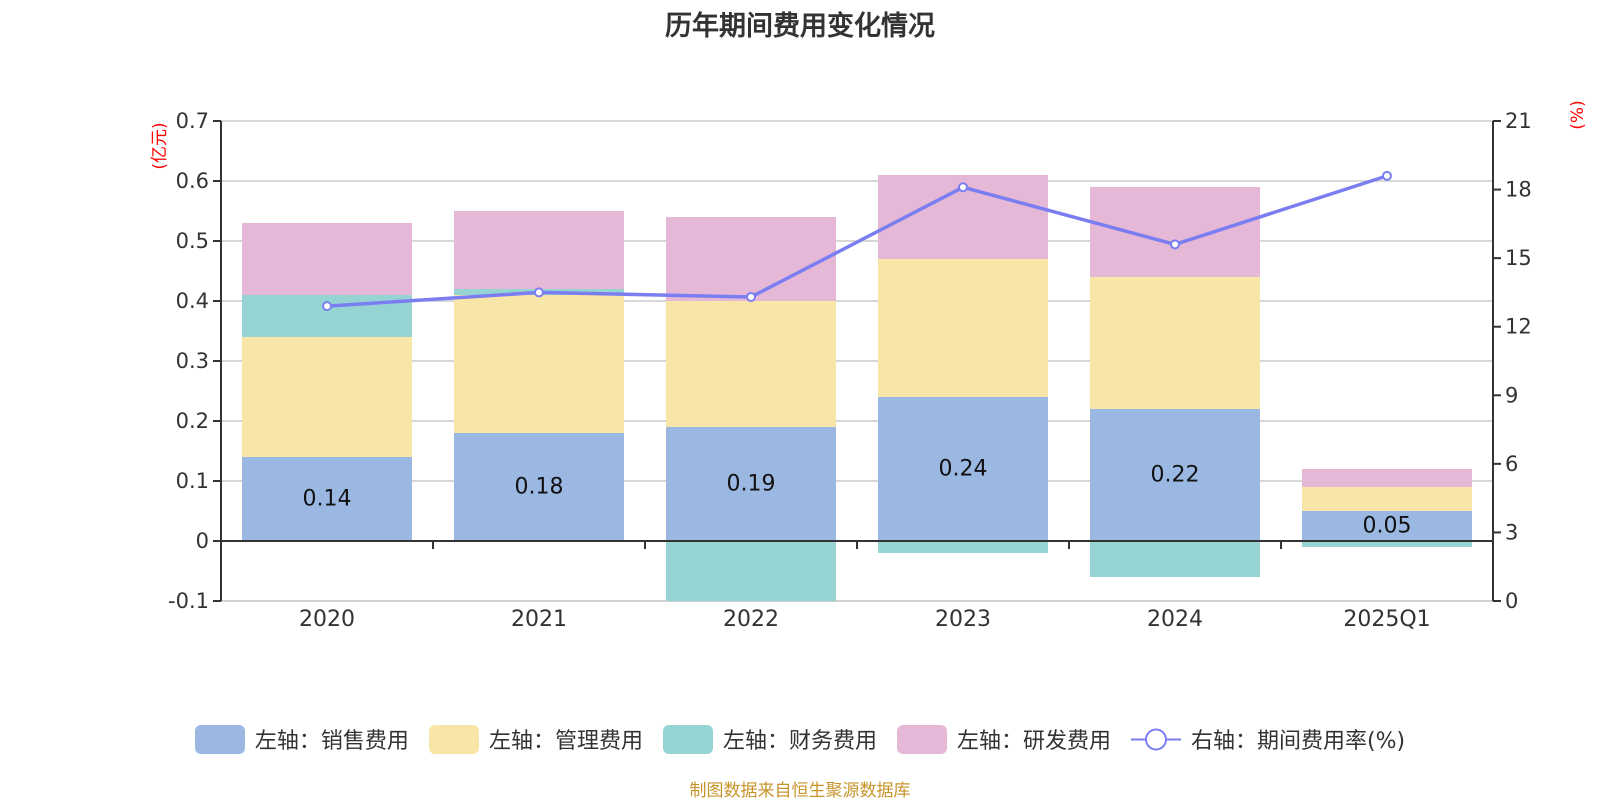 The width and height of the screenshot is (1600, 801). What do you see at coordinates (539, 619) in the screenshot?
I see `x-axis-tick-label: 2021` at bounding box center [539, 619].